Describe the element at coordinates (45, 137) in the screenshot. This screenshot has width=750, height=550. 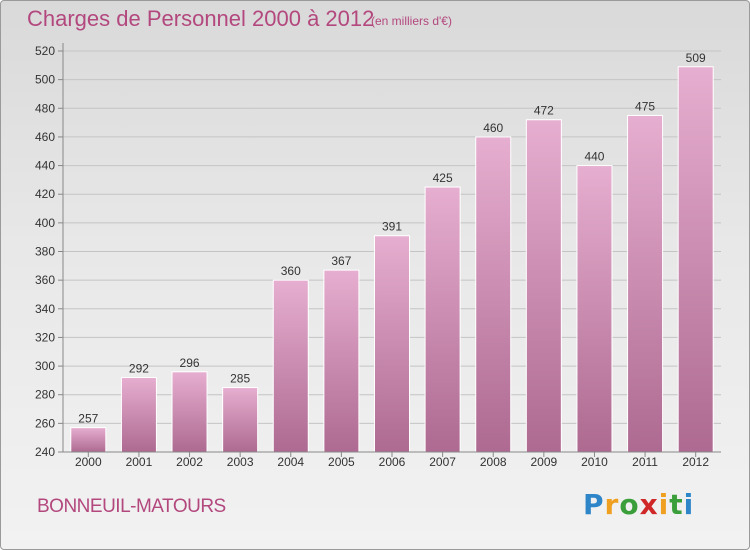
I see `y-tick-label: 460` at that location.